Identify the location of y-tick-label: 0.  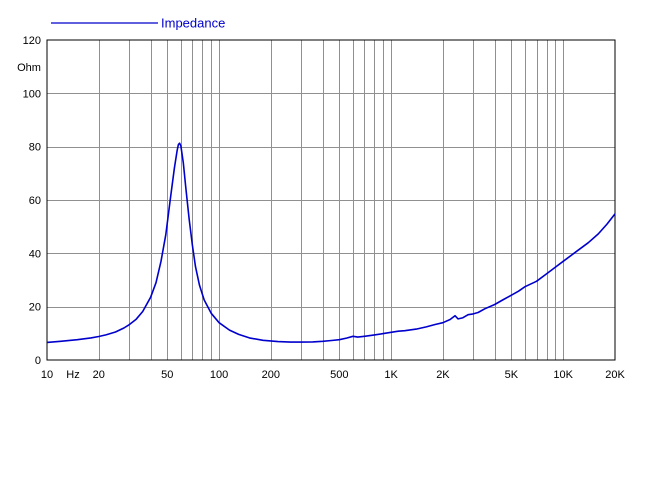
(38, 361).